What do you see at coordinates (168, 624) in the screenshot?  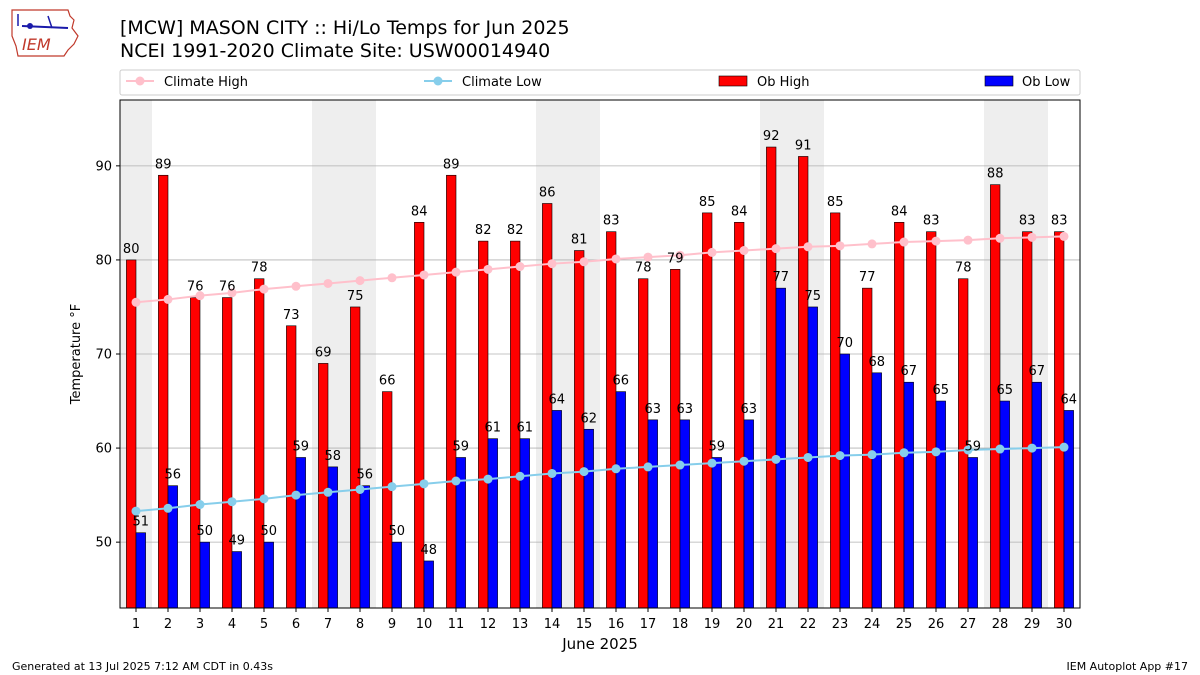 I see `x-tick-label-2: 2` at bounding box center [168, 624].